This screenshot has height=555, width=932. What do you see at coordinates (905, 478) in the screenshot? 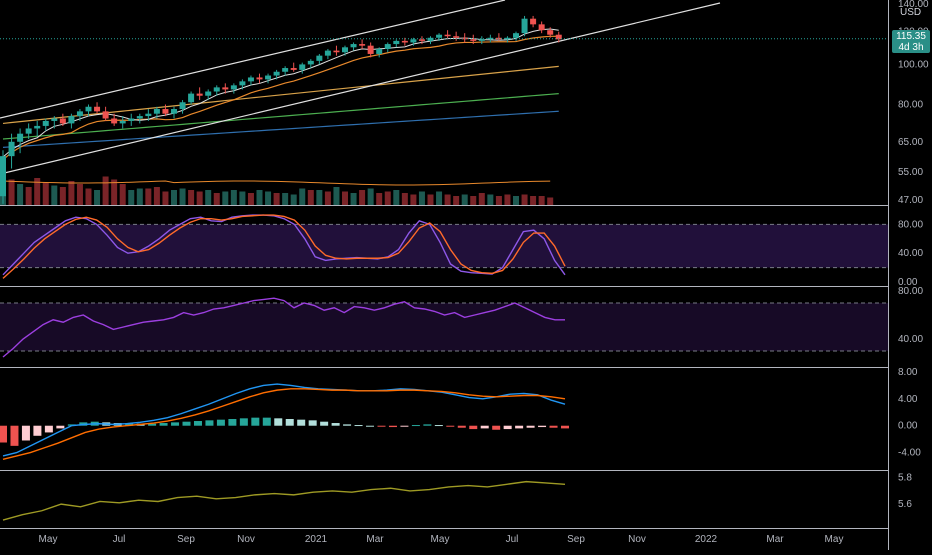
I see `sixth-axis-tick: 5.8` at bounding box center [905, 478].